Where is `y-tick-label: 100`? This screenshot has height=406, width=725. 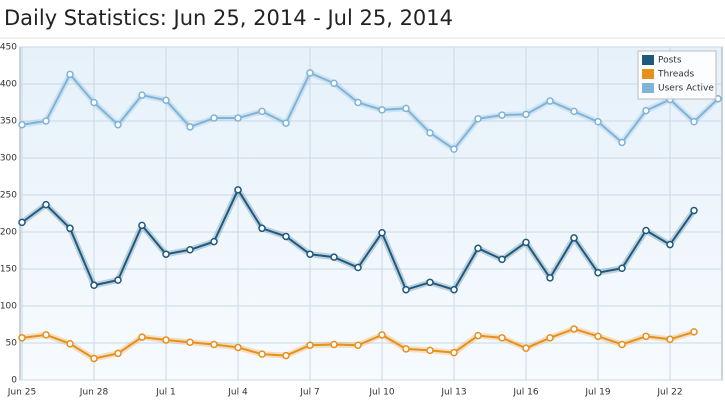
y-tick-label: 100 is located at coordinates (8, 307).